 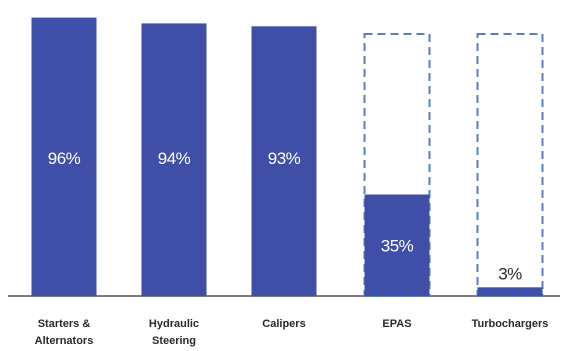 I want to click on bar-value-label: 96%, so click(x=64, y=158).